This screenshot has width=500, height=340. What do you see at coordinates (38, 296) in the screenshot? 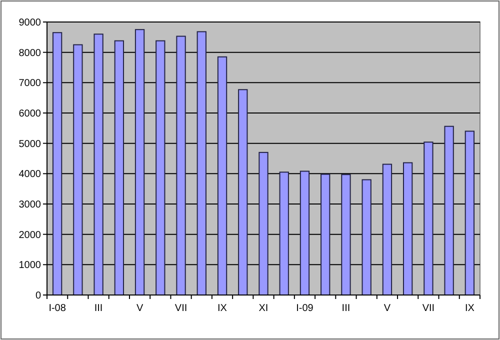
I see `y-tick-label: 0` at bounding box center [38, 296].